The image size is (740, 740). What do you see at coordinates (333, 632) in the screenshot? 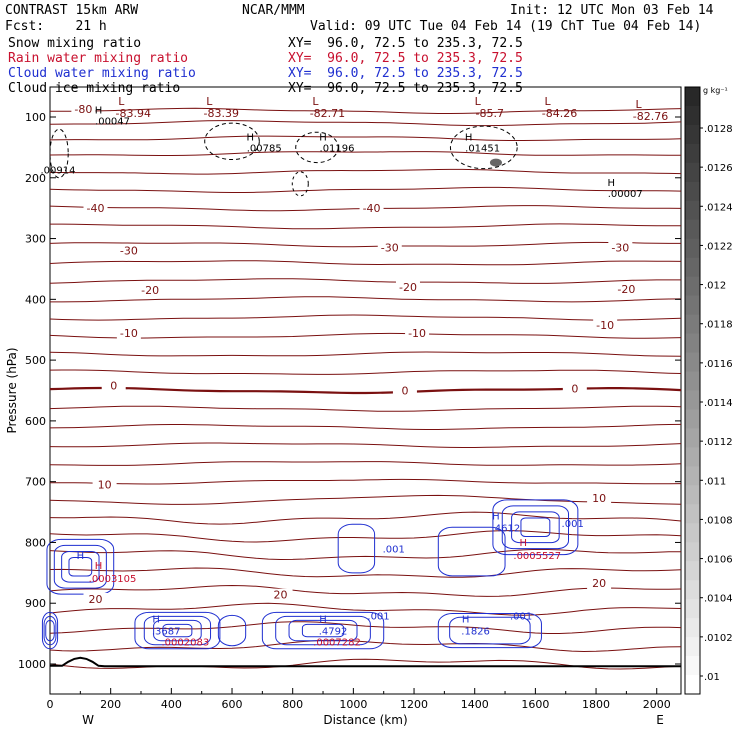
I see `cloud-water-max-value: .4792` at bounding box center [333, 632].